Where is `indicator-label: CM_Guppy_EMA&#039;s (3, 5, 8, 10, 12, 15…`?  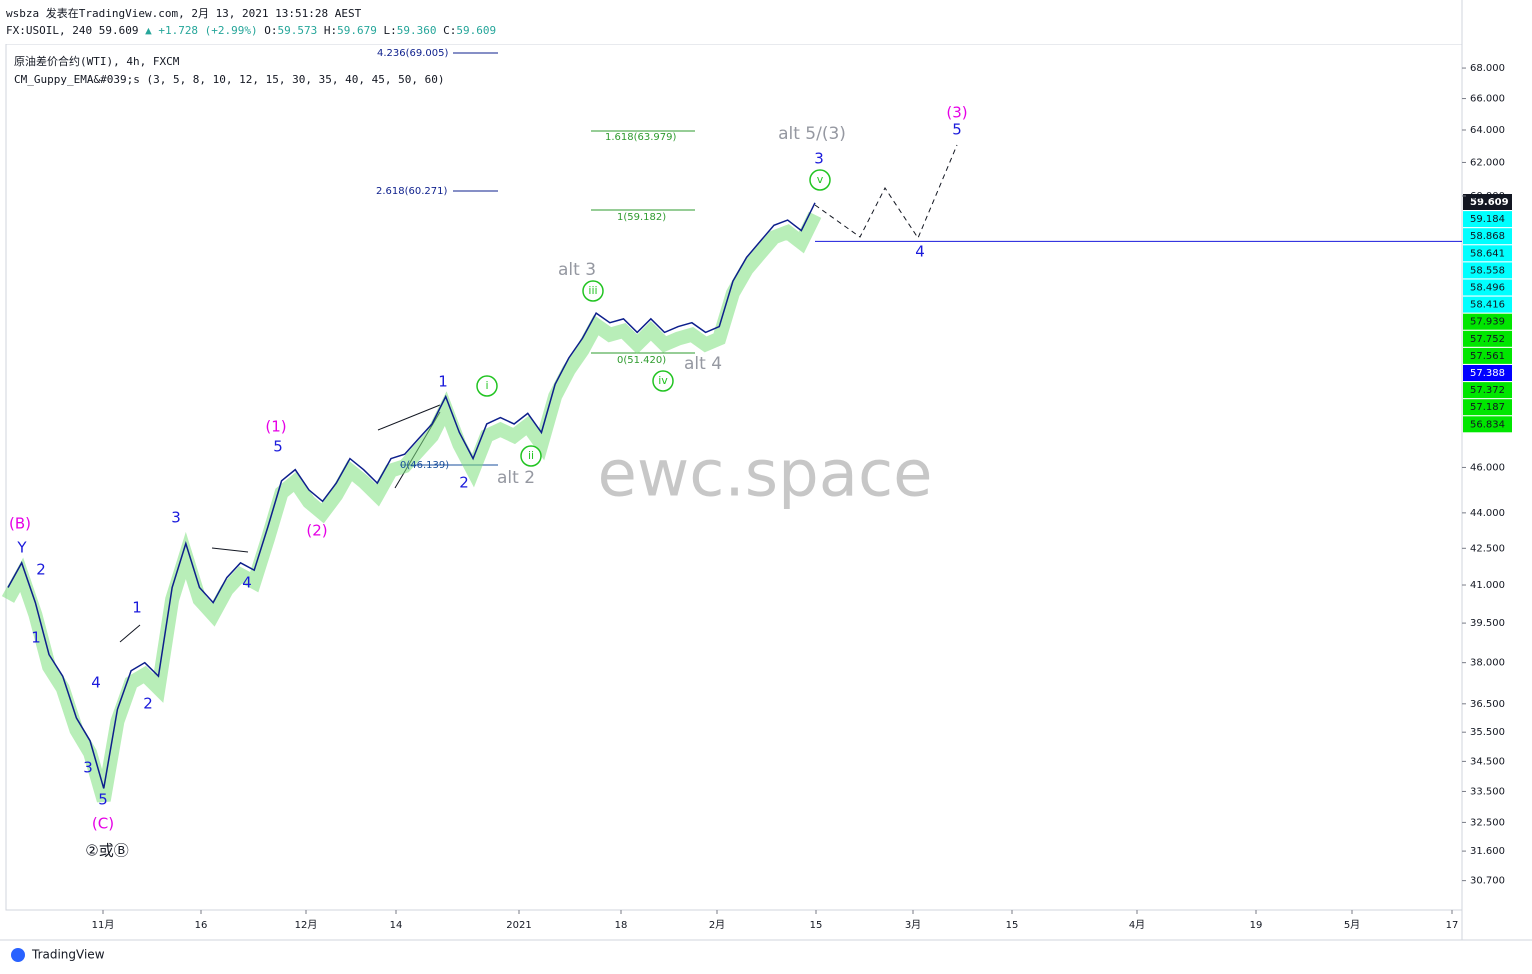
indicator-label: CM_Guppy_EMA&#039;s (3, 5, 8, 10, 12, 15… is located at coordinates (229, 79).